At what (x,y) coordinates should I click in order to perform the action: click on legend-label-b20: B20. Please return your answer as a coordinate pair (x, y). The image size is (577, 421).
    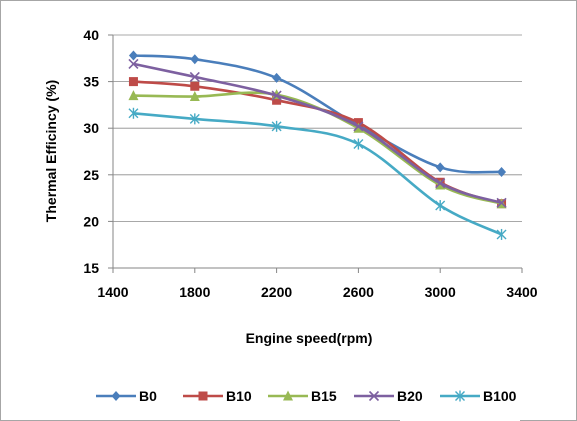
    Looking at the image, I should click on (410, 396).